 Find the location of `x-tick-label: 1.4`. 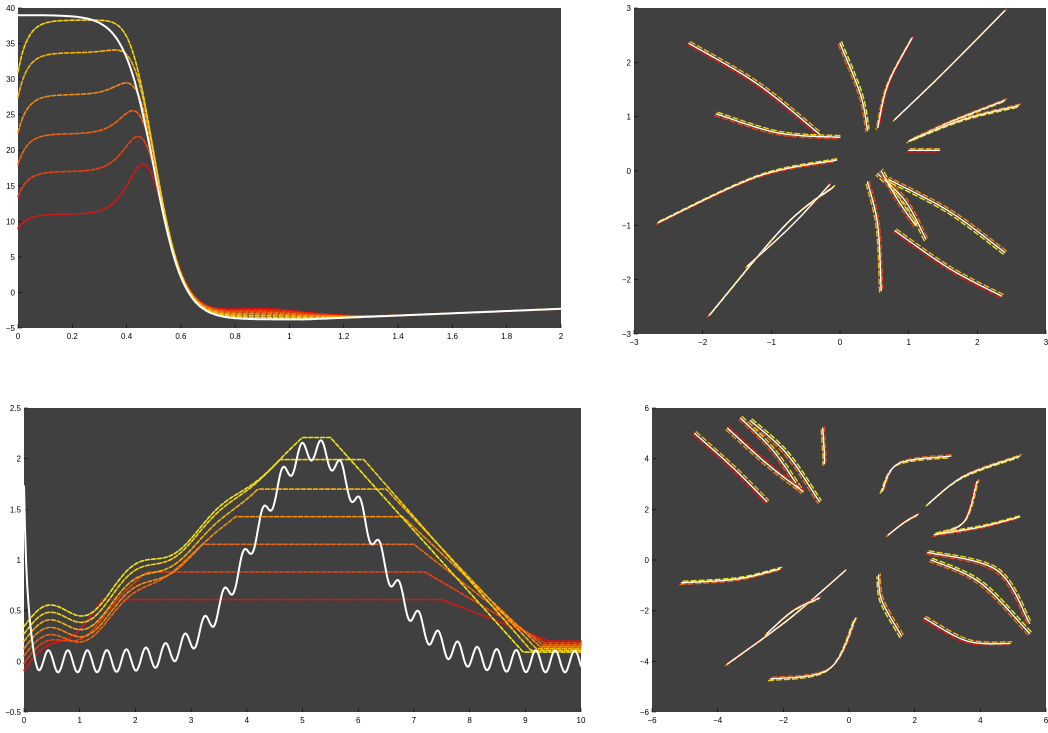

x-tick-label: 1.4 is located at coordinates (399, 336).